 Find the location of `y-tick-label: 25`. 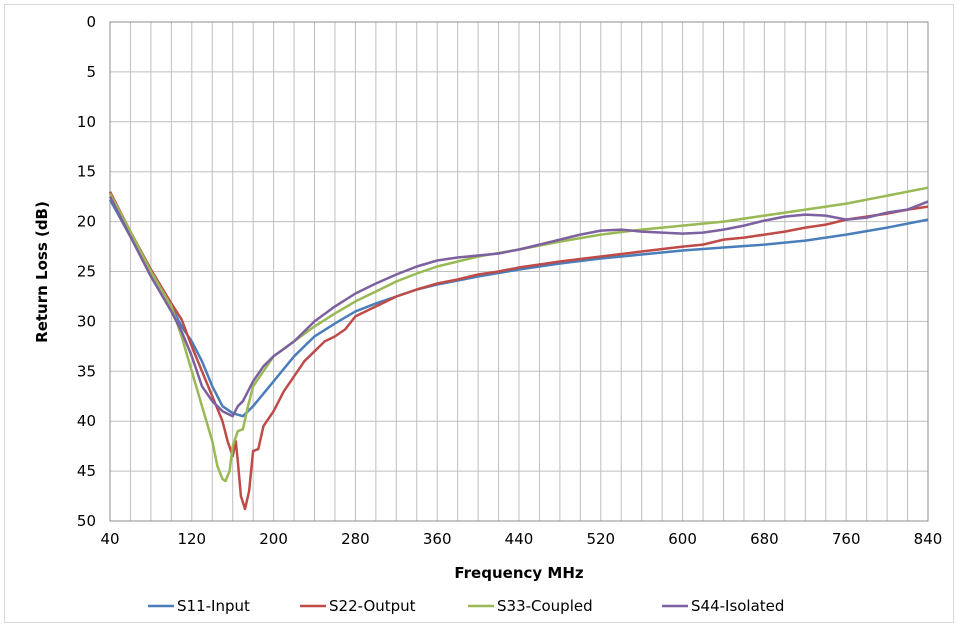

y-tick-label: 25 is located at coordinates (86, 272).